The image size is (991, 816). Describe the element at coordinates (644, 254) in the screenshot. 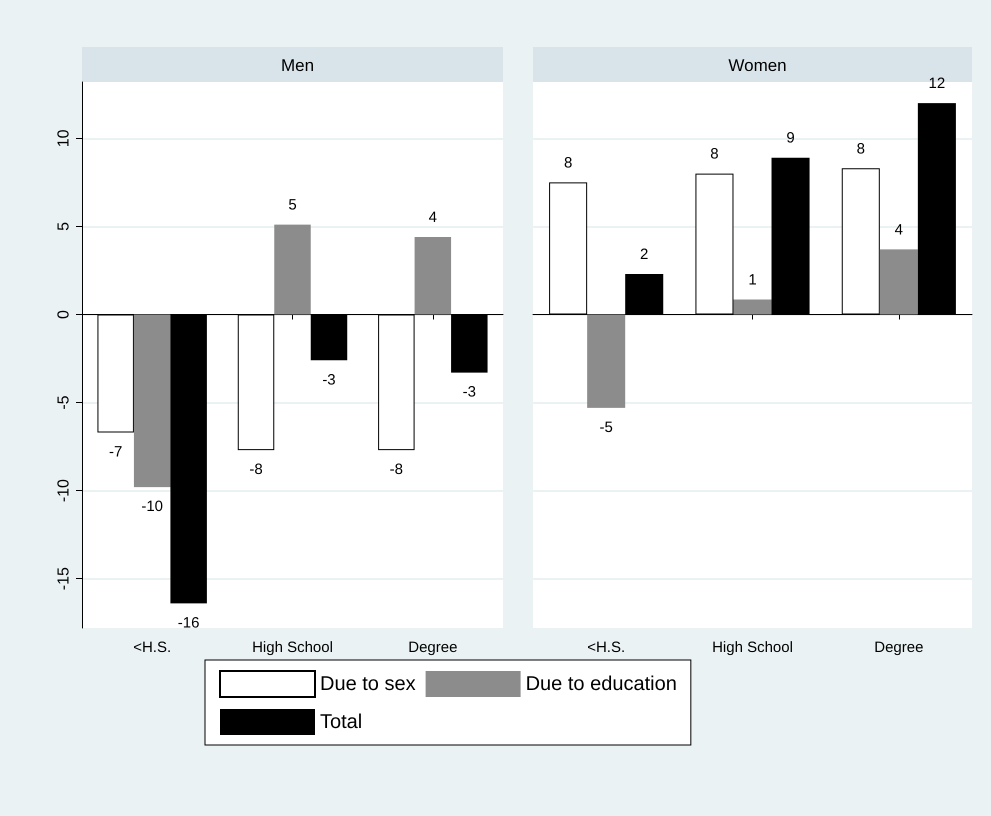

I see `data-label: 2` at that location.